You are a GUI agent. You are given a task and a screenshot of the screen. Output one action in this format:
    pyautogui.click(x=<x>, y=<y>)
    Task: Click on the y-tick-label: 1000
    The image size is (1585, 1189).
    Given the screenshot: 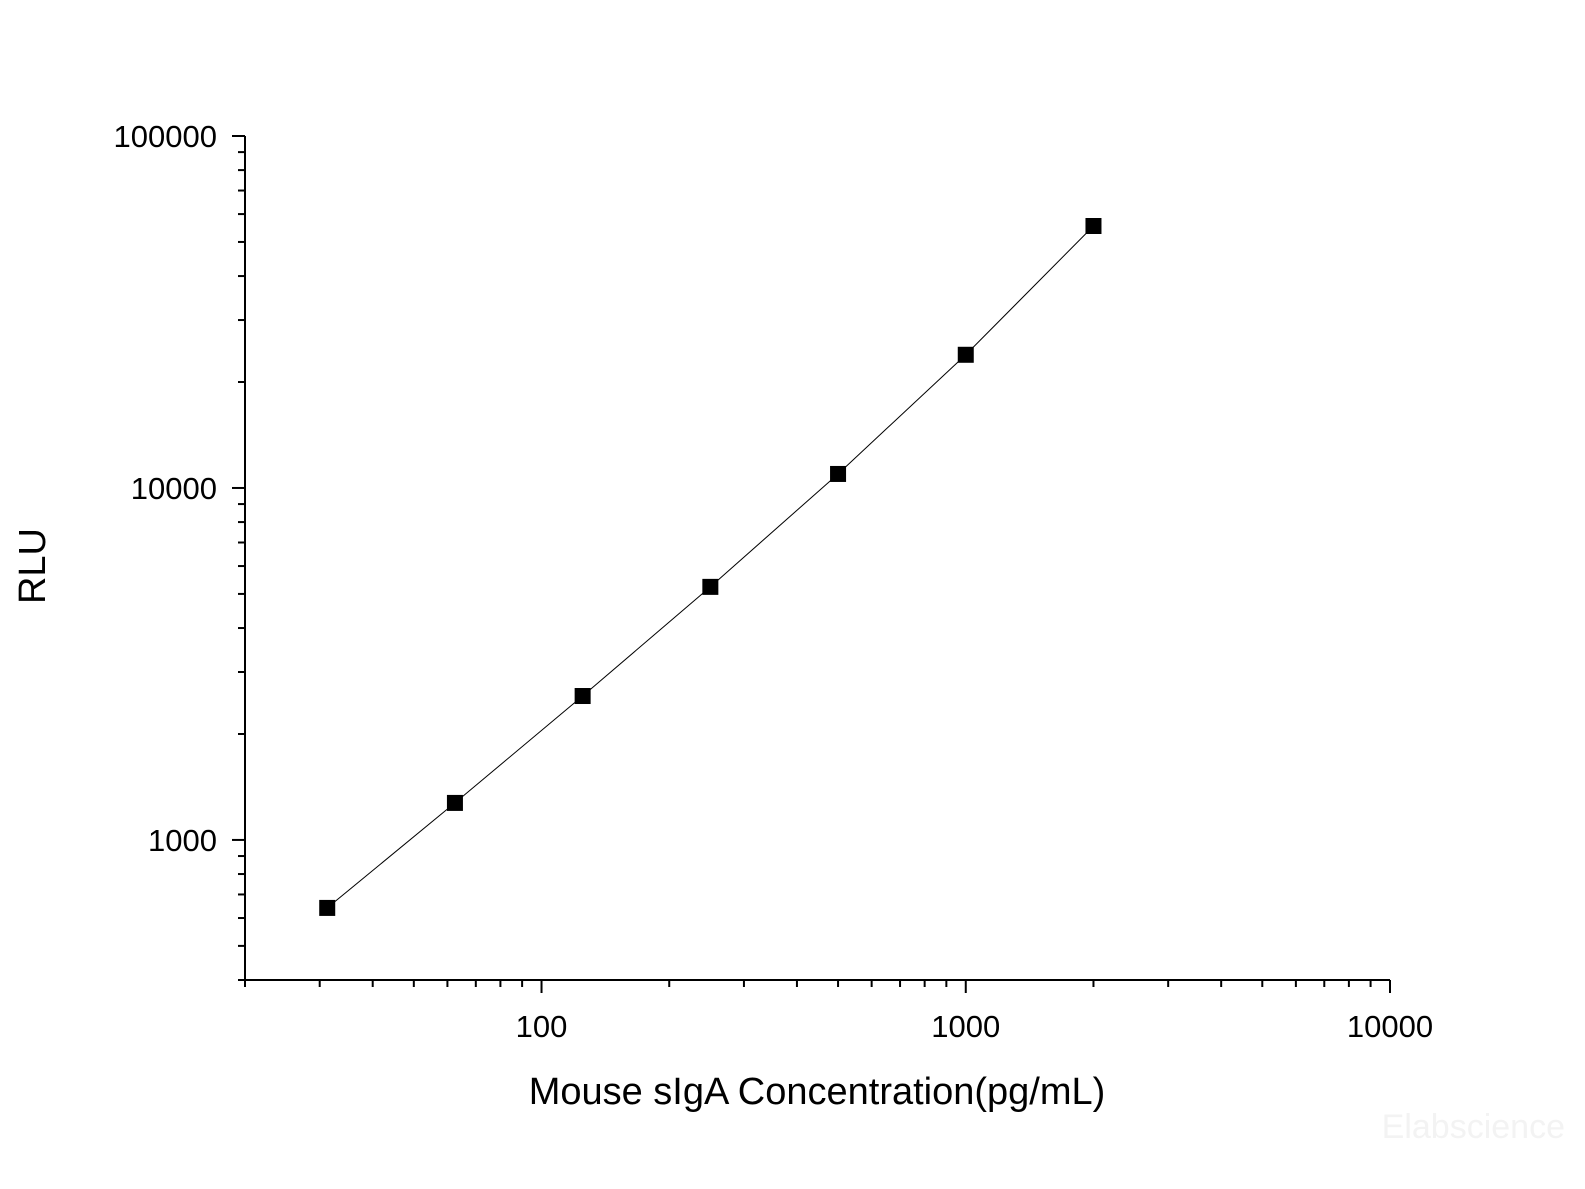 What is the action you would take?
    pyautogui.click(x=182, y=840)
    